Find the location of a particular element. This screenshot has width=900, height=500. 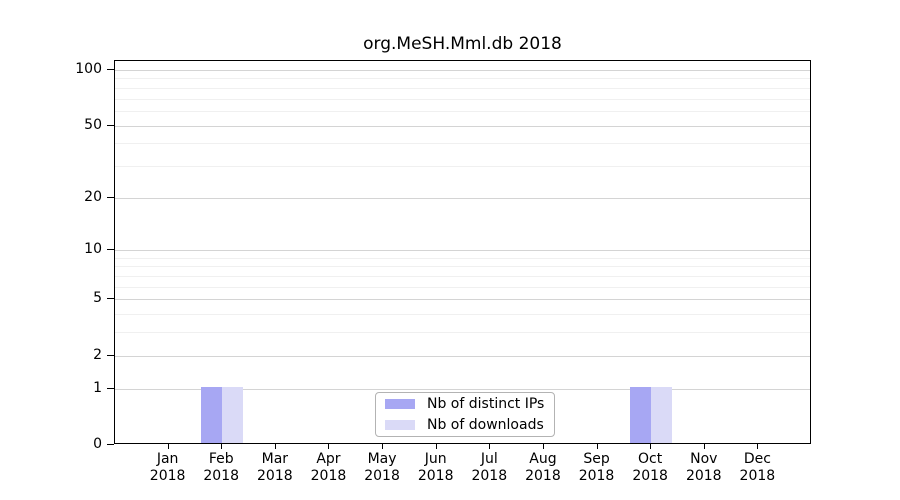

x-axis-label: Jan 2018 is located at coordinates (167, 467).